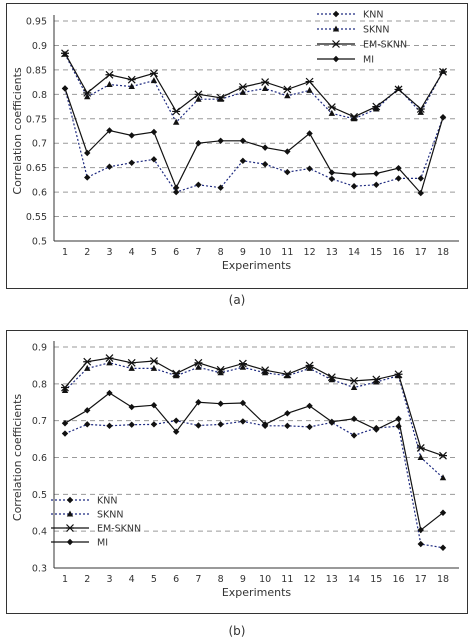 The image size is (474, 641). What do you see at coordinates (36, 119) in the screenshot?
I see `y-tick-label: 0.75` at bounding box center [36, 119].